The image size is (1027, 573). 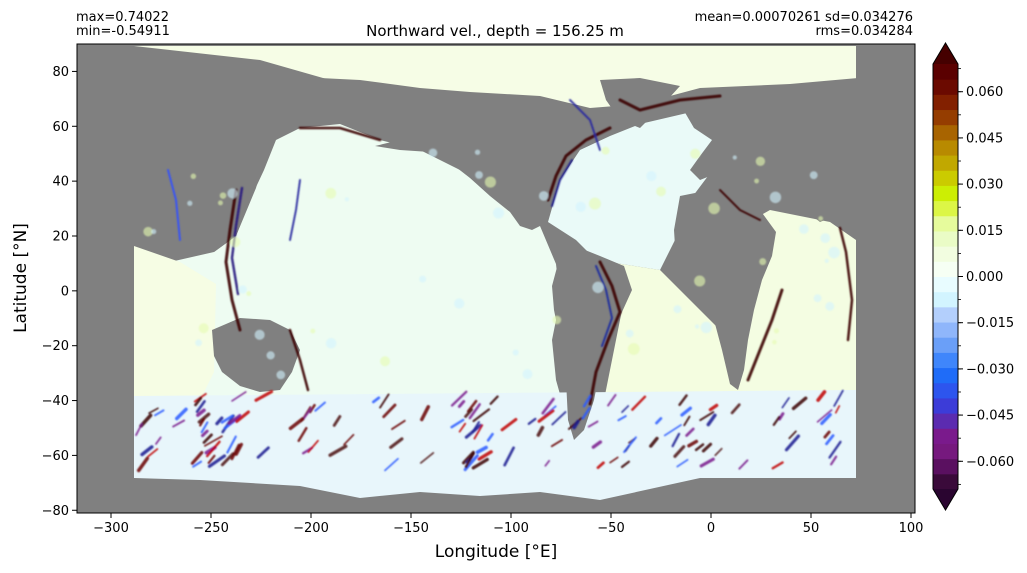 What do you see at coordinates (55, 511) in the screenshot?
I see `y-tick-label: −80` at bounding box center [55, 511].